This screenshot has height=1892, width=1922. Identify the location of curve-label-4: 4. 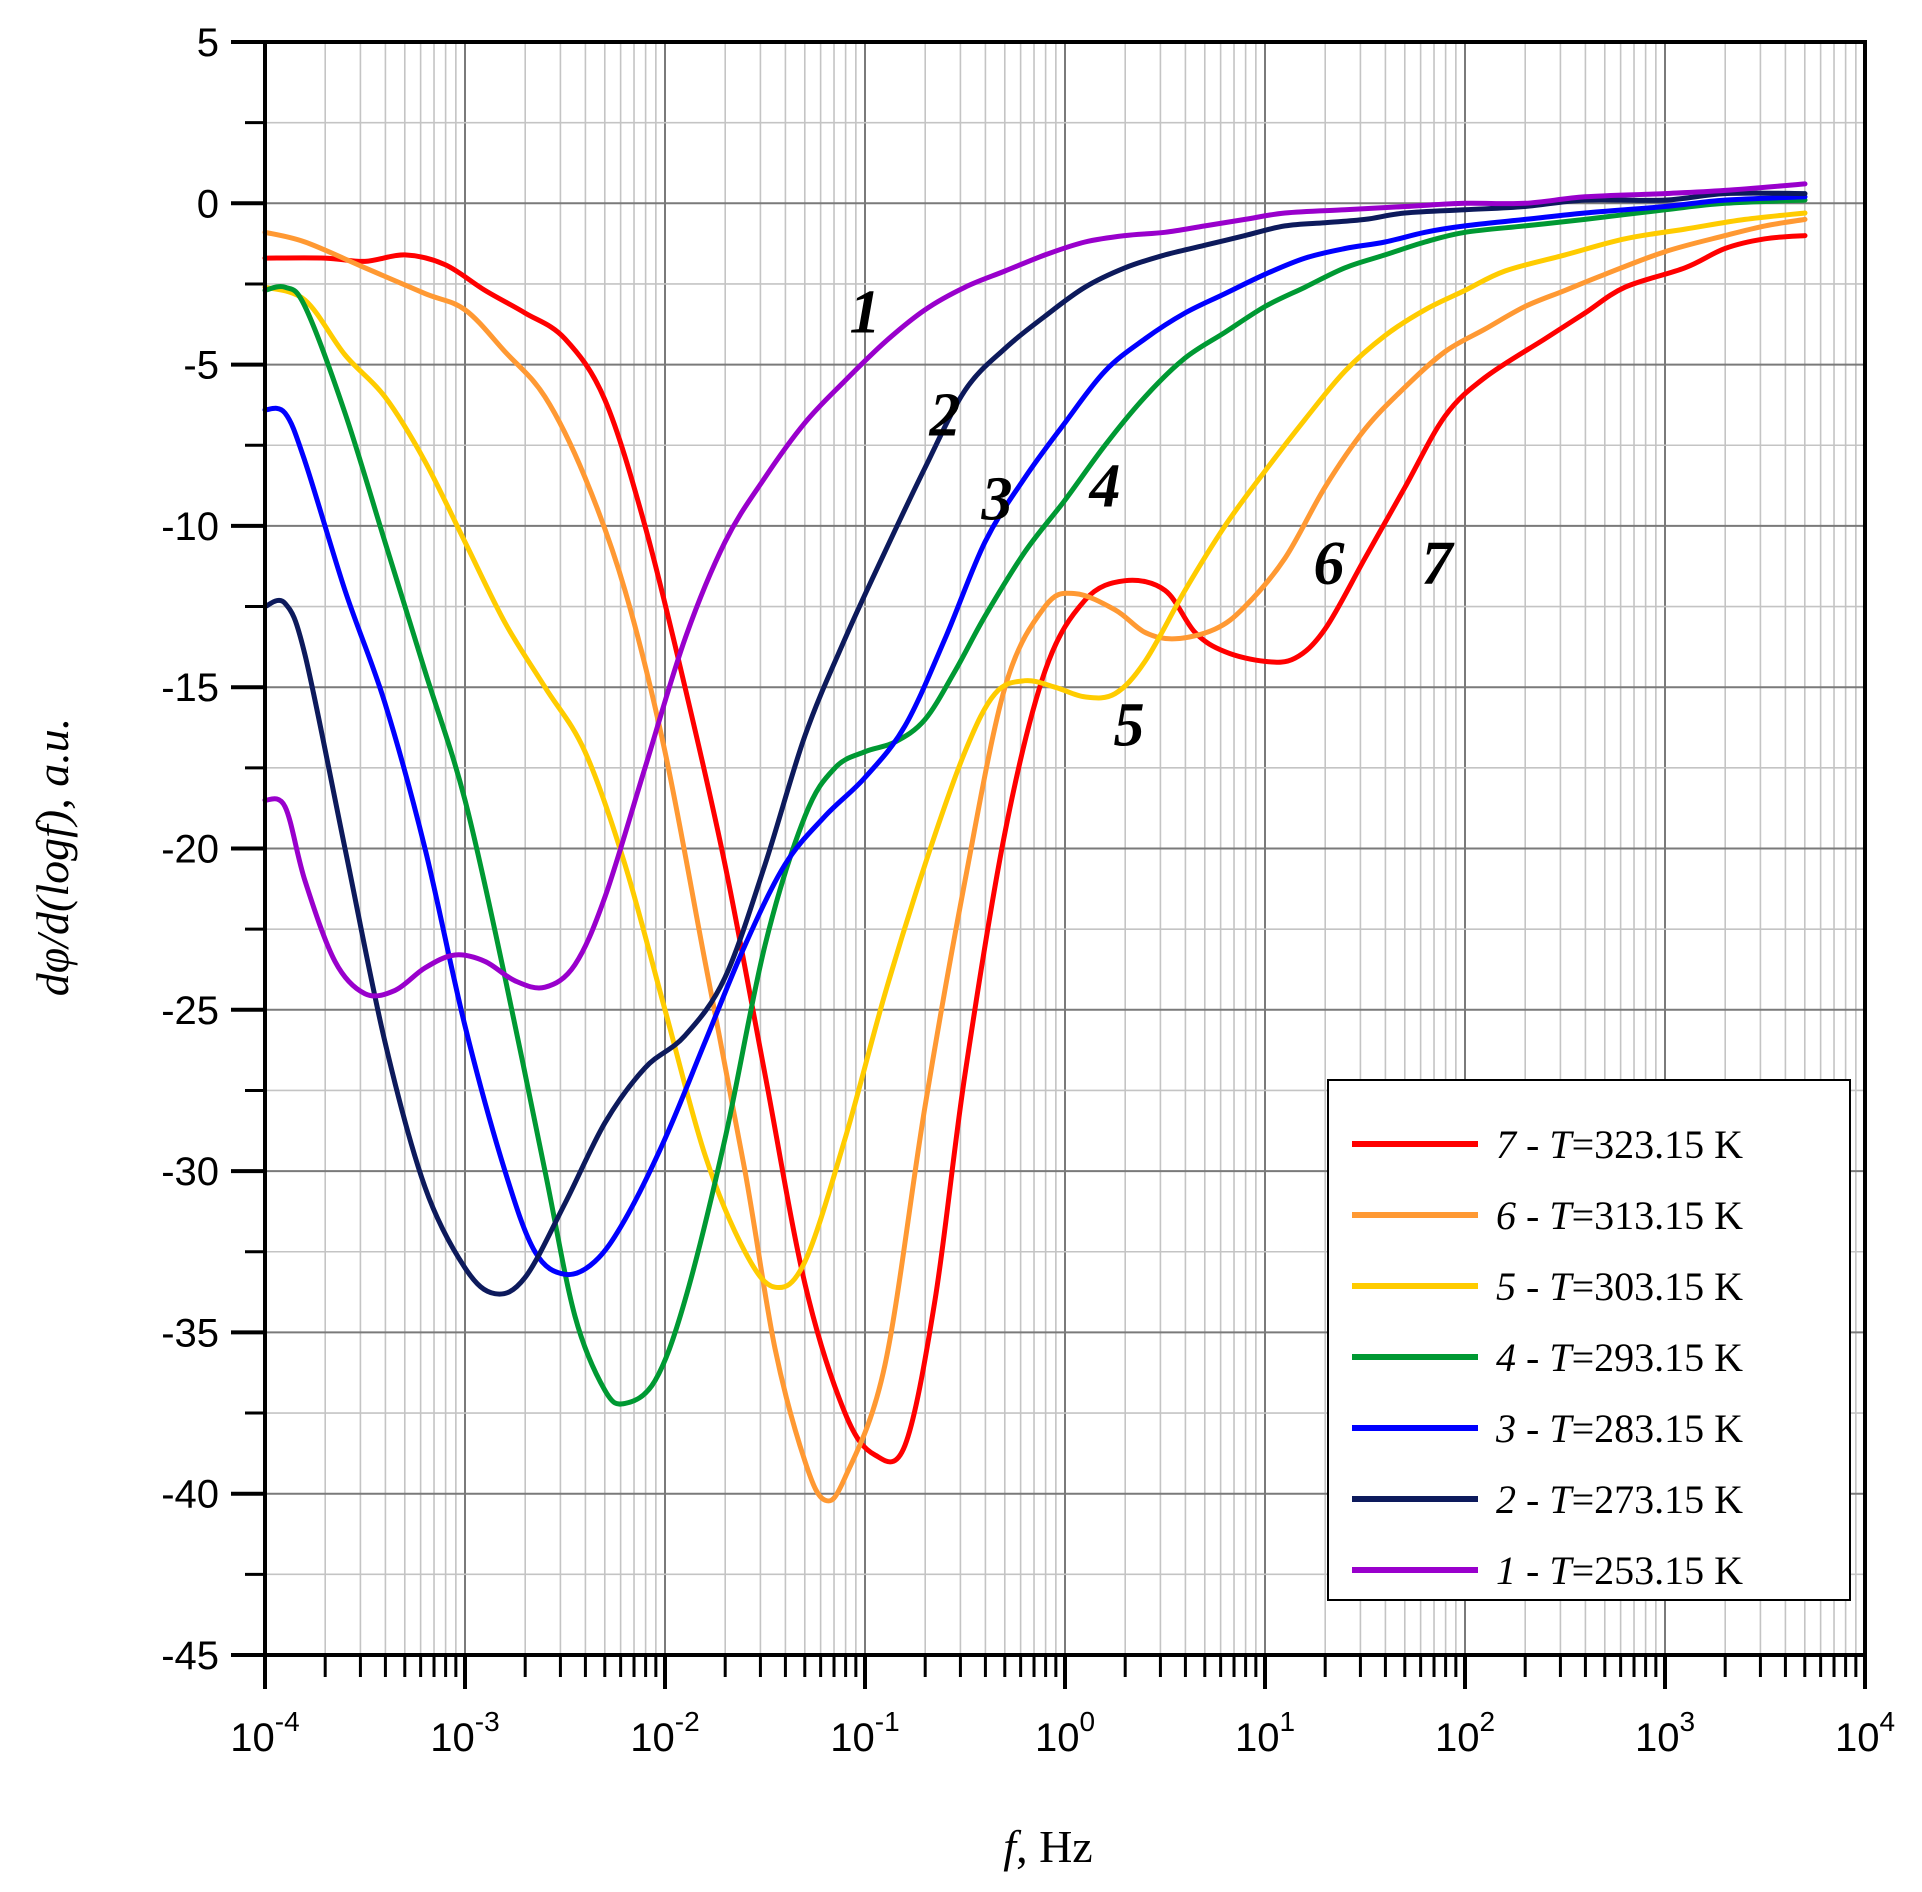
(1105, 487).